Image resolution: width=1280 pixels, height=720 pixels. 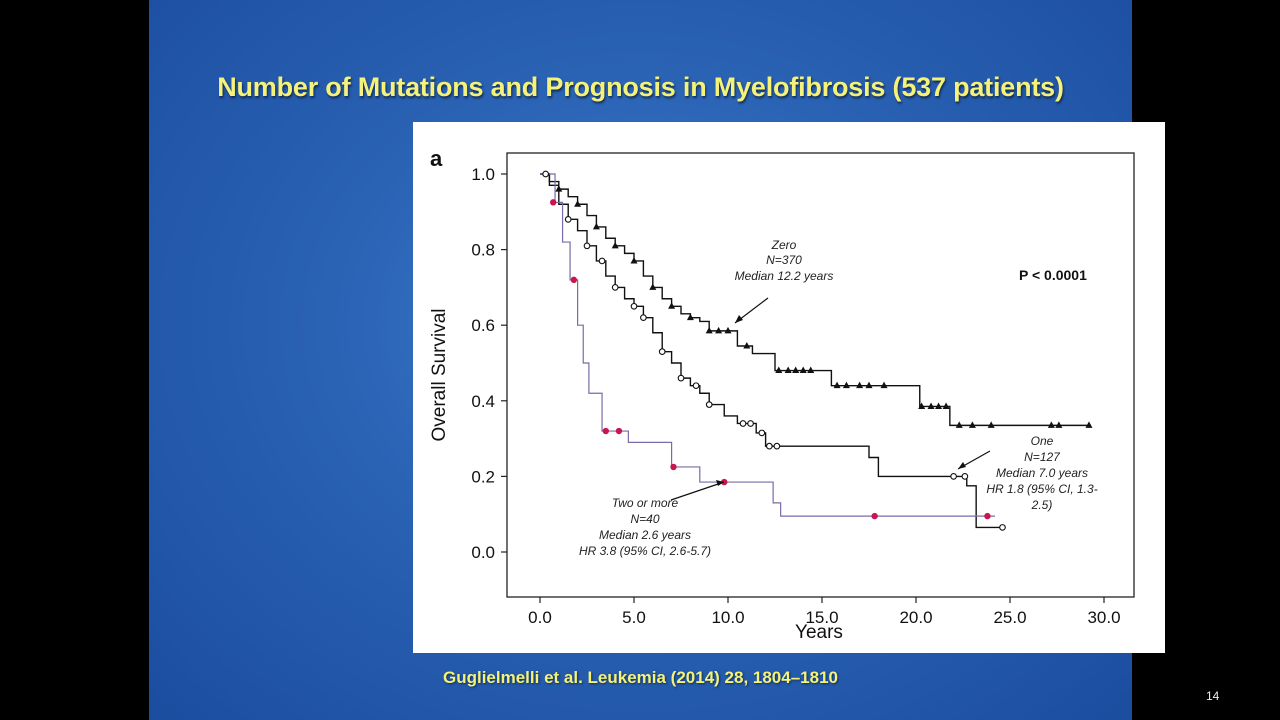 I want to click on panel-label: a, so click(x=436, y=158).